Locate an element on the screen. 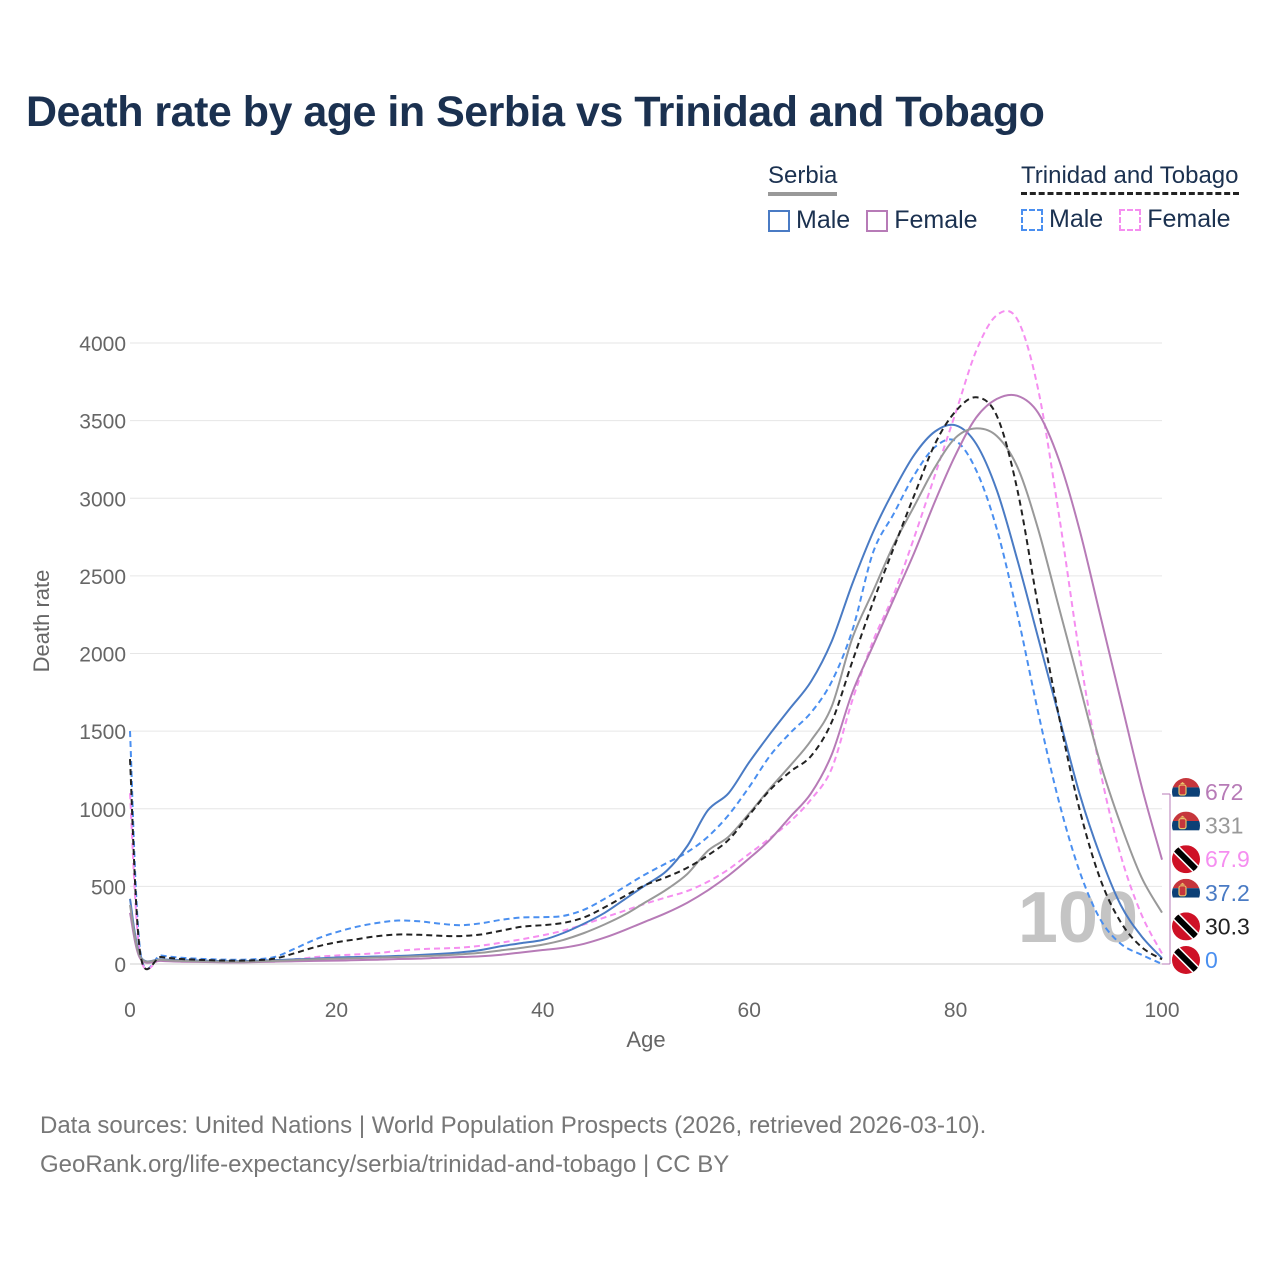  end-label-value: 67.9 is located at coordinates (1227, 859).